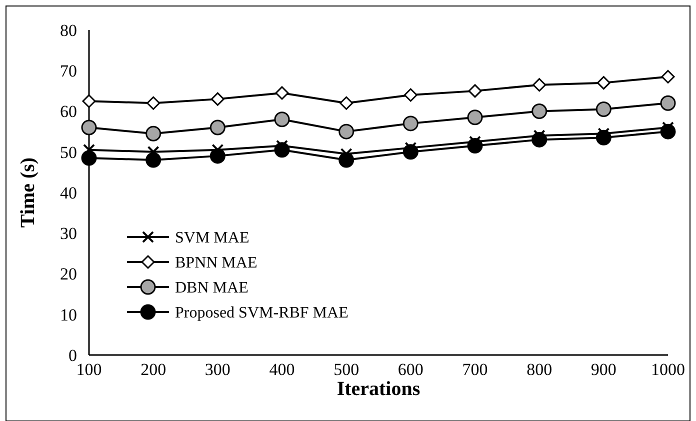  Describe the element at coordinates (68, 71) in the screenshot. I see `y-tick-label: 70` at that location.